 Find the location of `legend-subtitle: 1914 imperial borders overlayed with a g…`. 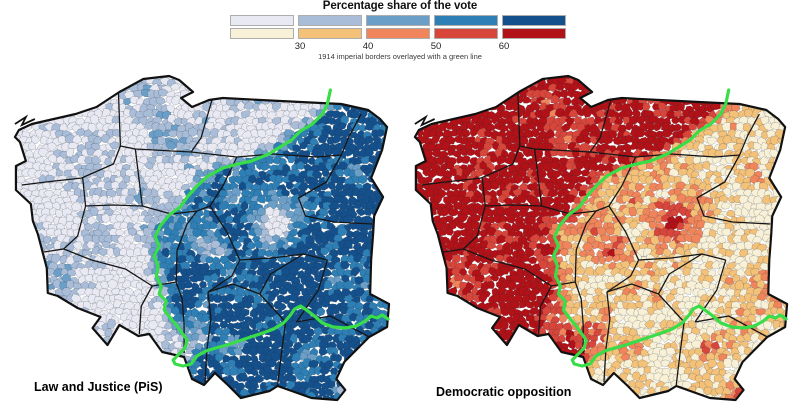

legend-subtitle: 1914 imperial borders overlayed with a g… is located at coordinates (400, 56).